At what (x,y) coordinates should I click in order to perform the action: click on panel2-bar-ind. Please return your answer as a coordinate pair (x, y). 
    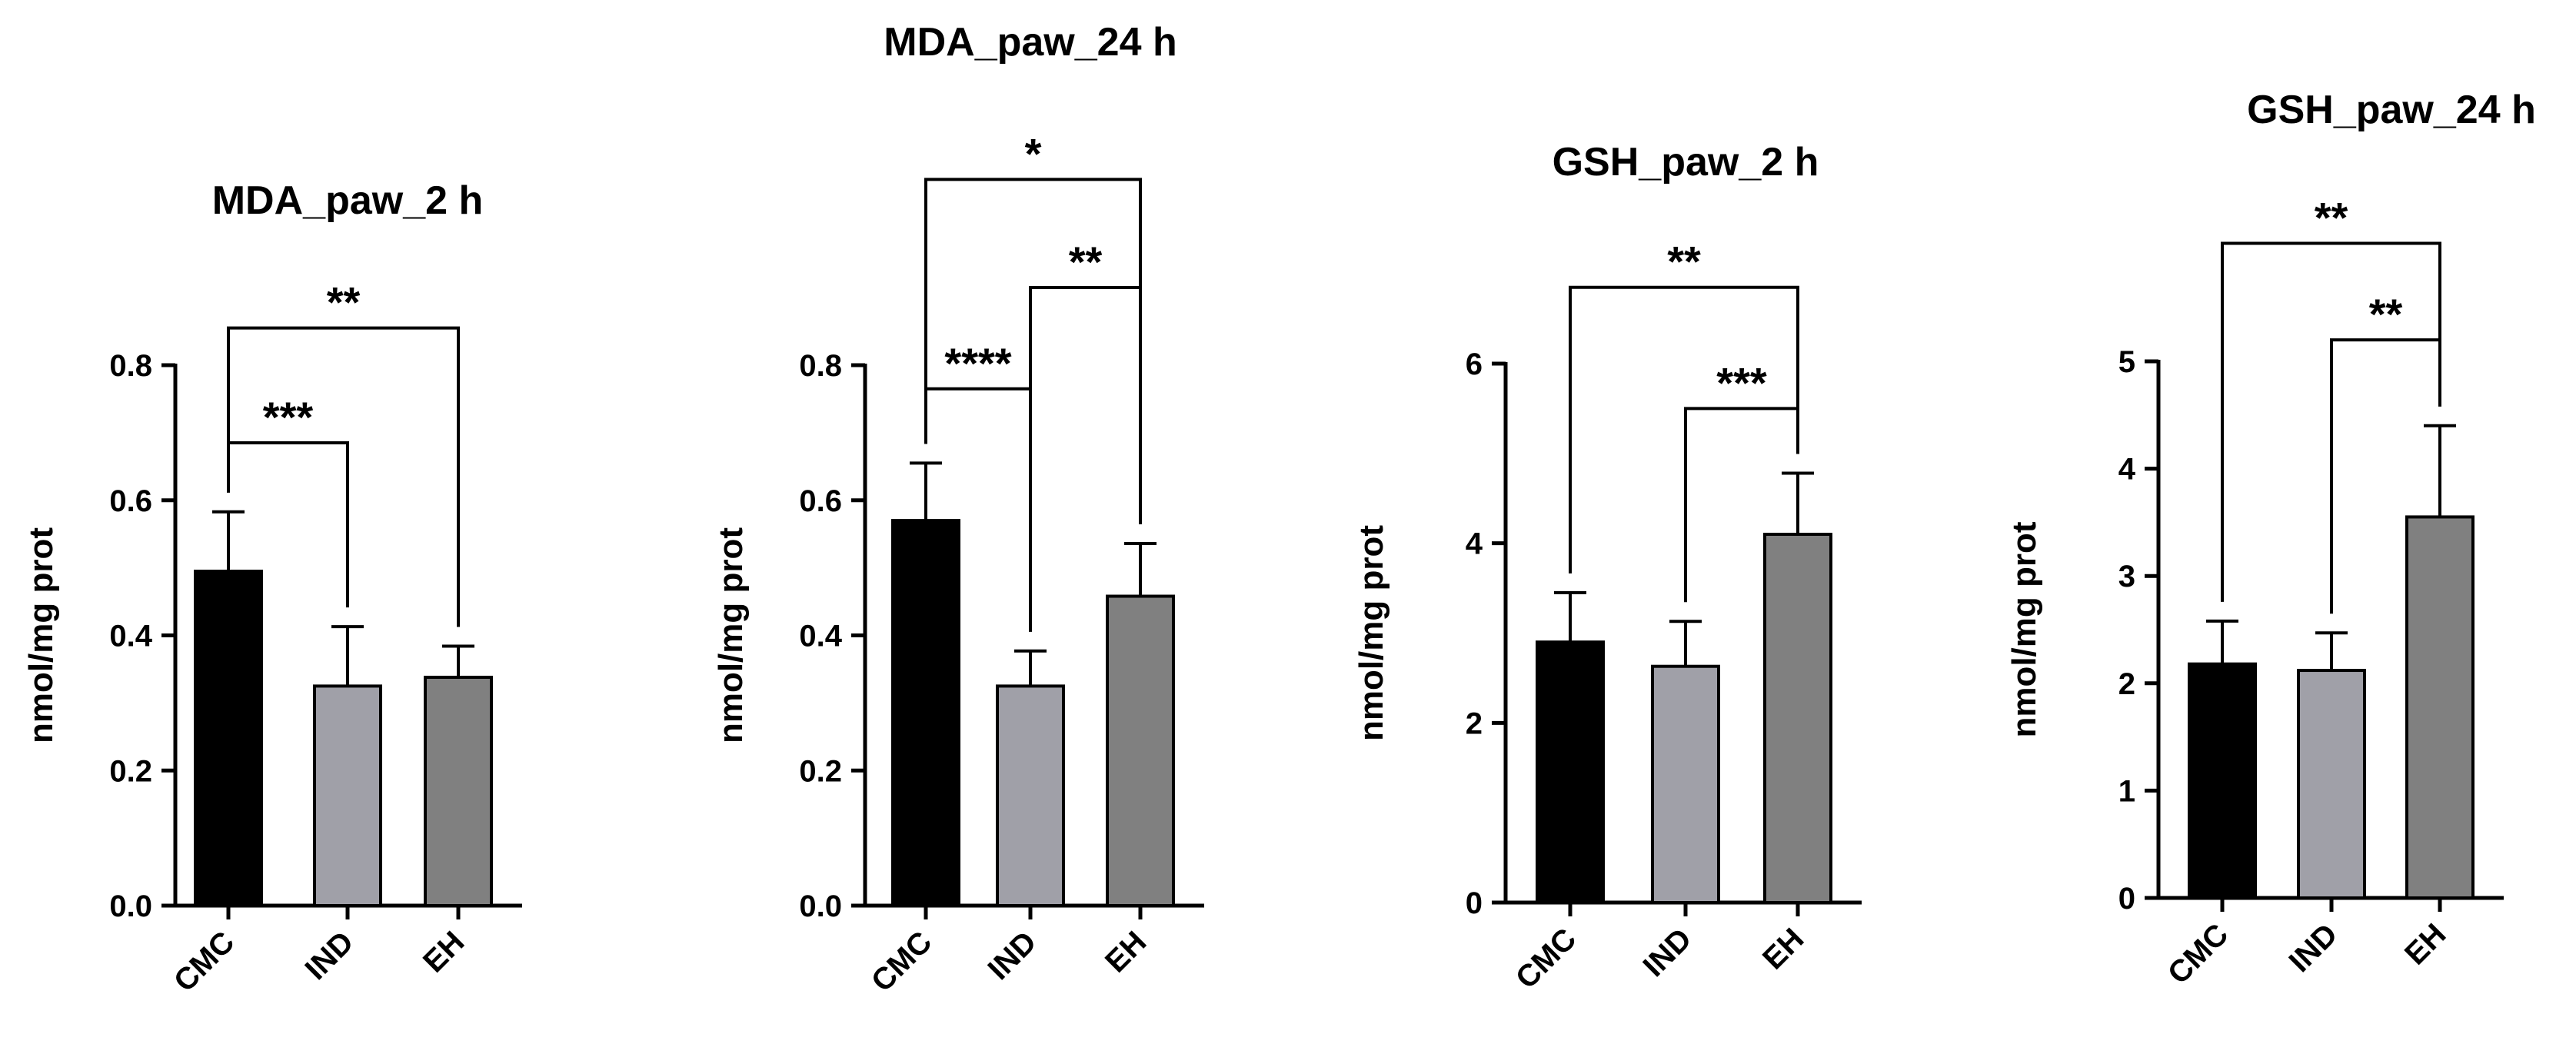
    Looking at the image, I should click on (1030, 796).